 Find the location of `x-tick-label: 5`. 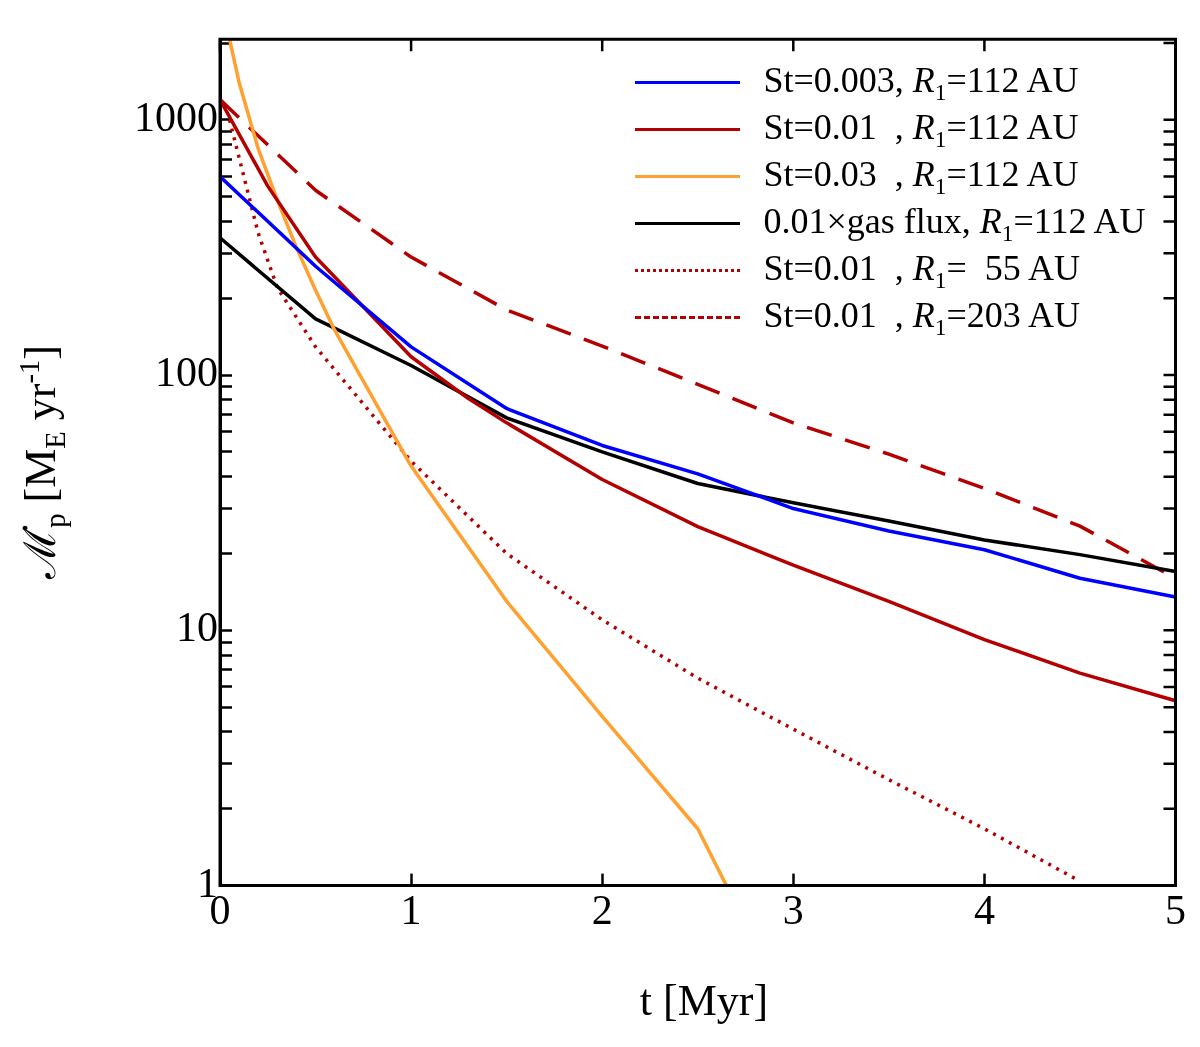

x-tick-label: 5 is located at coordinates (1175, 909).